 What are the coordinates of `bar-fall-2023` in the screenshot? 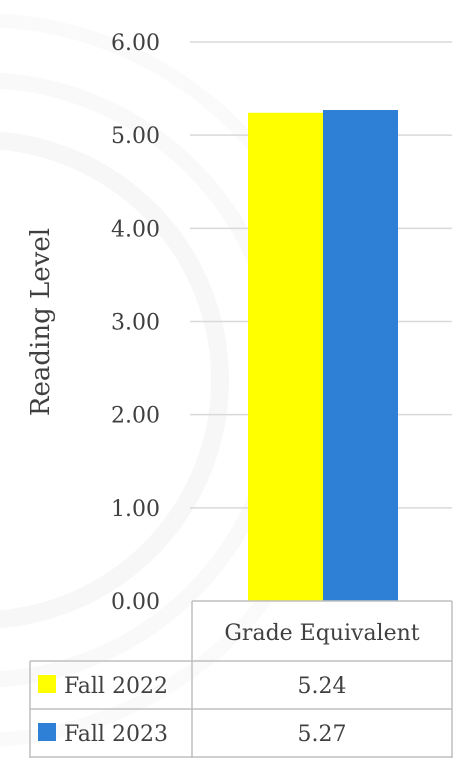 It's located at (360, 356).